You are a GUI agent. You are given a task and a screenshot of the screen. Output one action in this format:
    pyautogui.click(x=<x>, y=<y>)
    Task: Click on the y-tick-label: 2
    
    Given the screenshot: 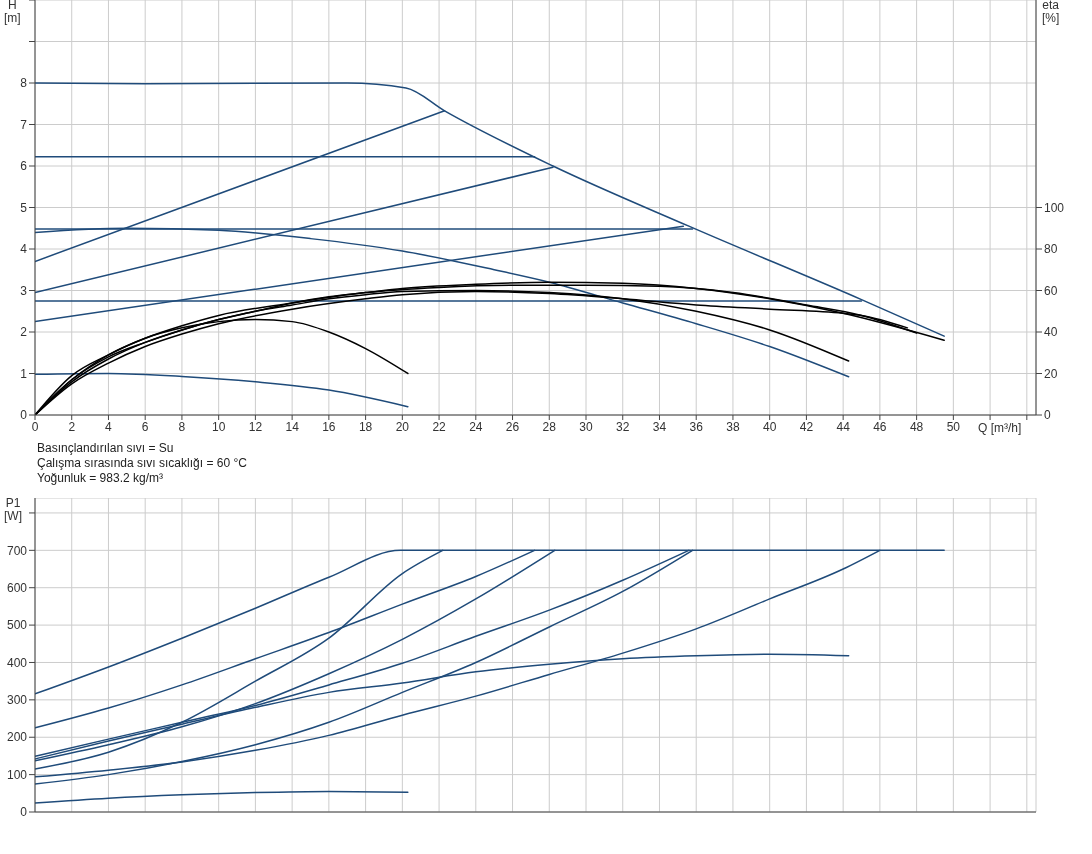 What is the action you would take?
    pyautogui.click(x=24, y=332)
    